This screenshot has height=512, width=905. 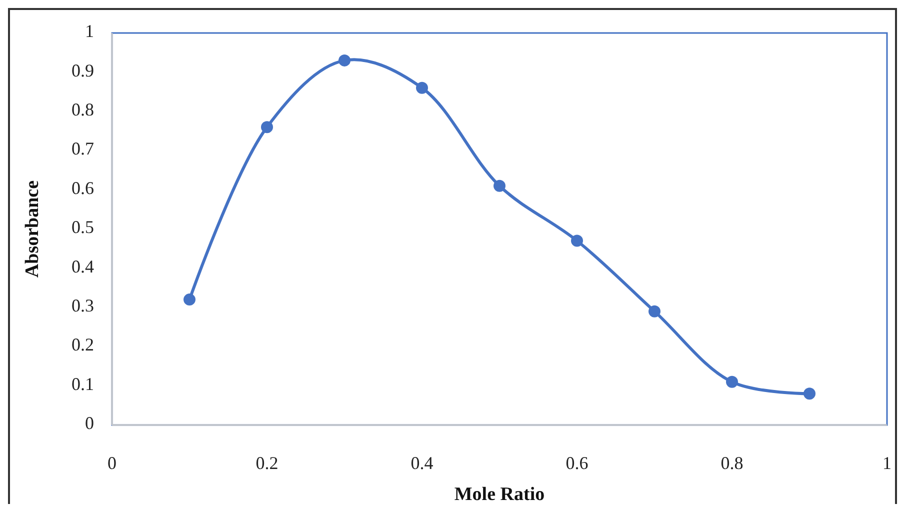 I want to click on y-tick-label: 0.8, so click(x=83, y=110).